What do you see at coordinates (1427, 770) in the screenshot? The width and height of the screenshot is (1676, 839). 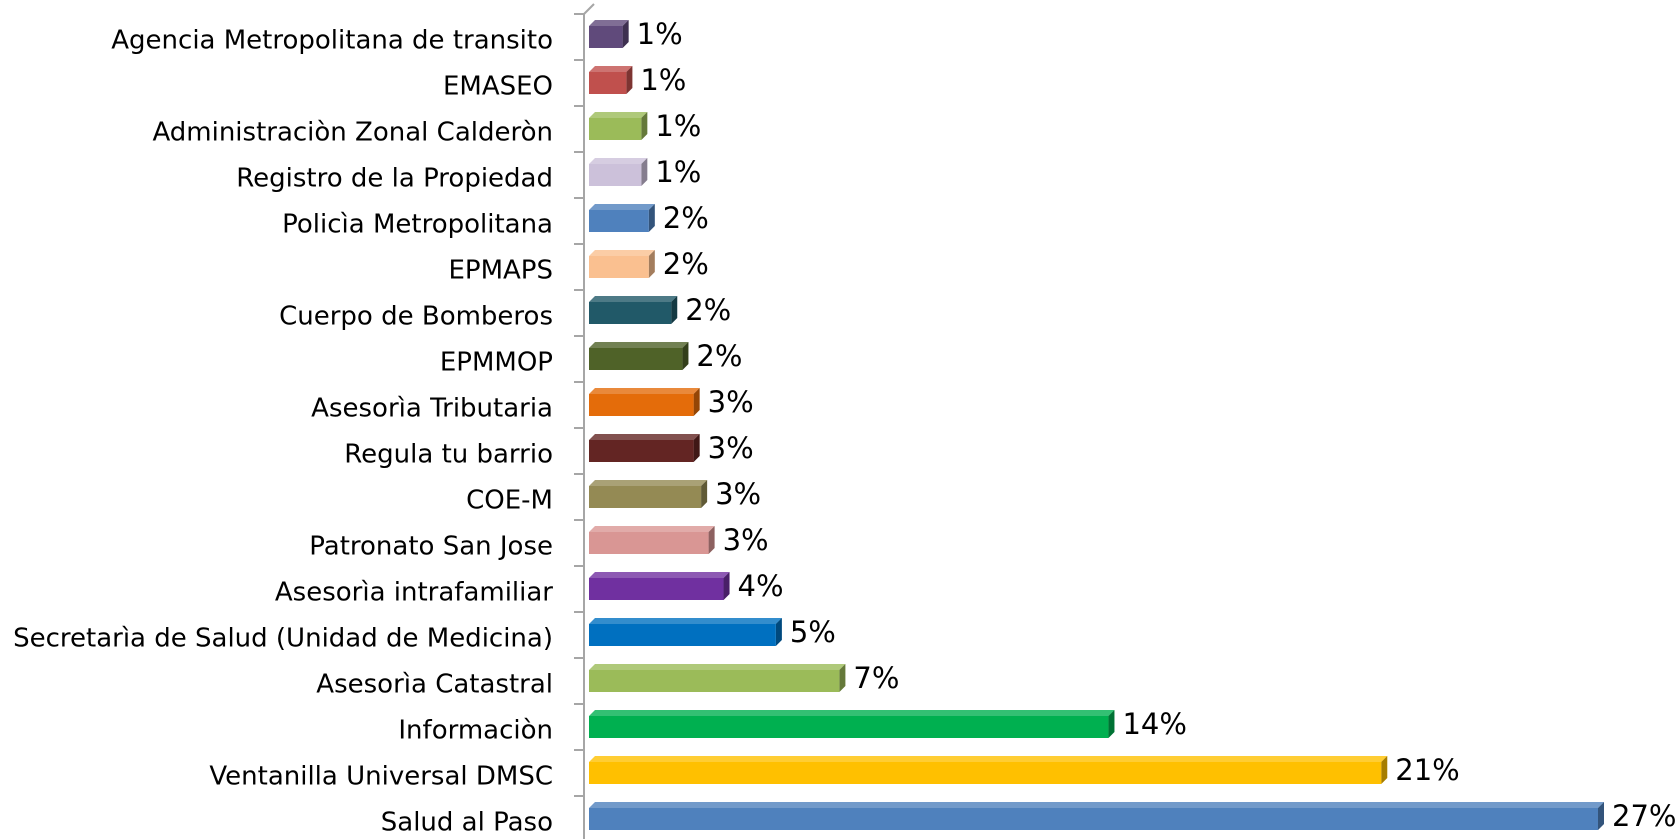 I see `value-label: 21%` at bounding box center [1427, 770].